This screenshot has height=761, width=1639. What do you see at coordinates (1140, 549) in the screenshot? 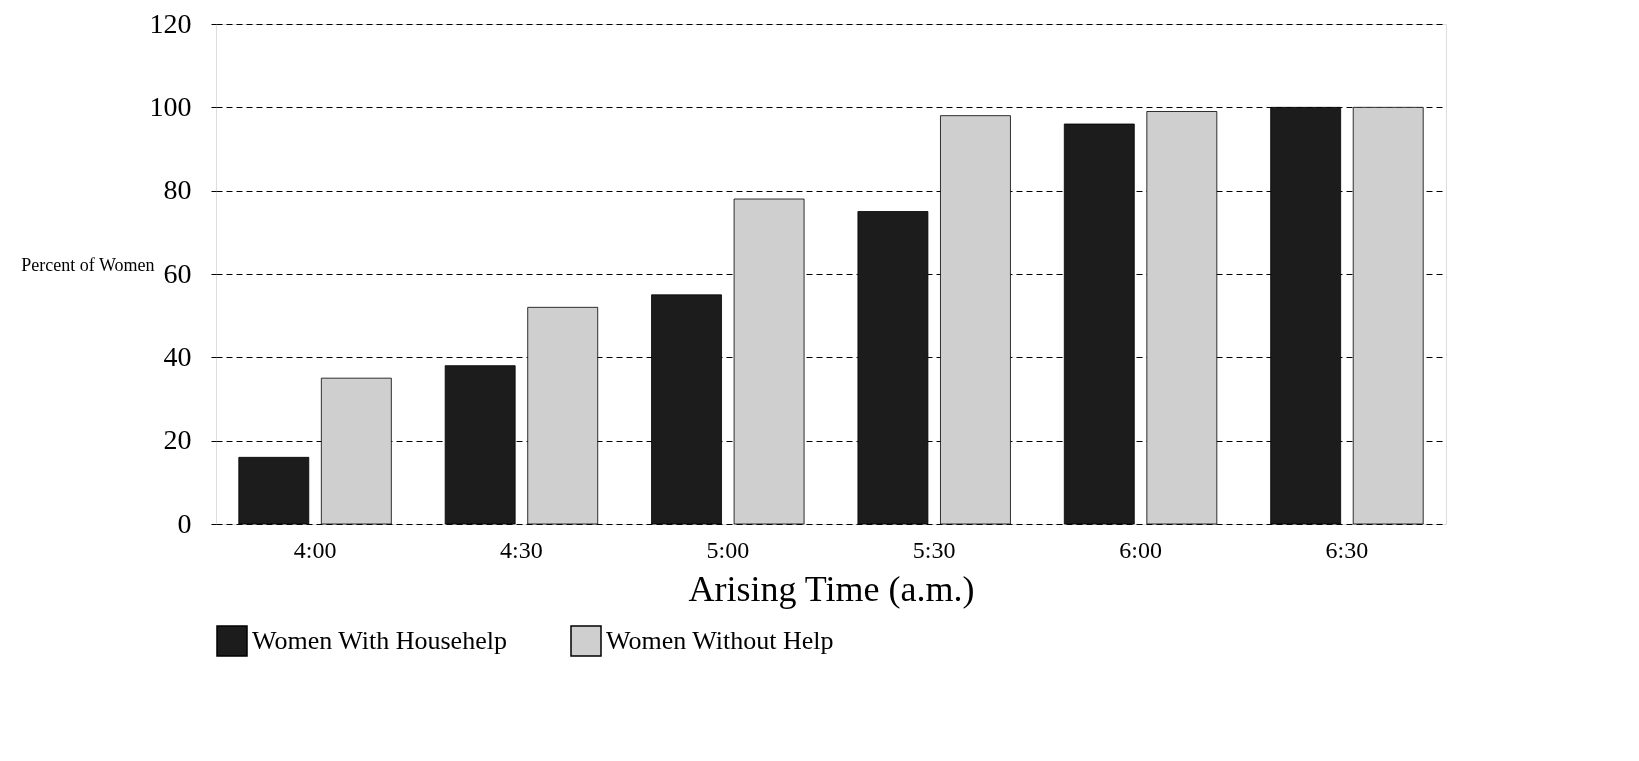
I see `x-tick-label: 6:00` at bounding box center [1140, 549].